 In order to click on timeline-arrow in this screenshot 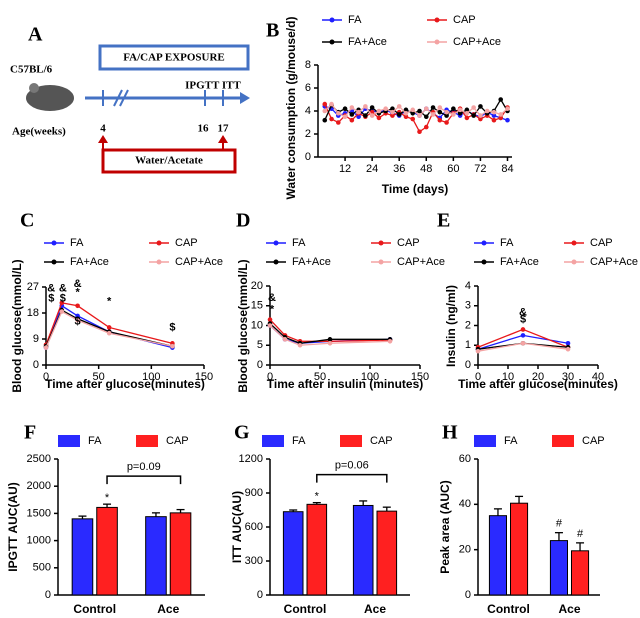, I will do `click(245, 98)`.